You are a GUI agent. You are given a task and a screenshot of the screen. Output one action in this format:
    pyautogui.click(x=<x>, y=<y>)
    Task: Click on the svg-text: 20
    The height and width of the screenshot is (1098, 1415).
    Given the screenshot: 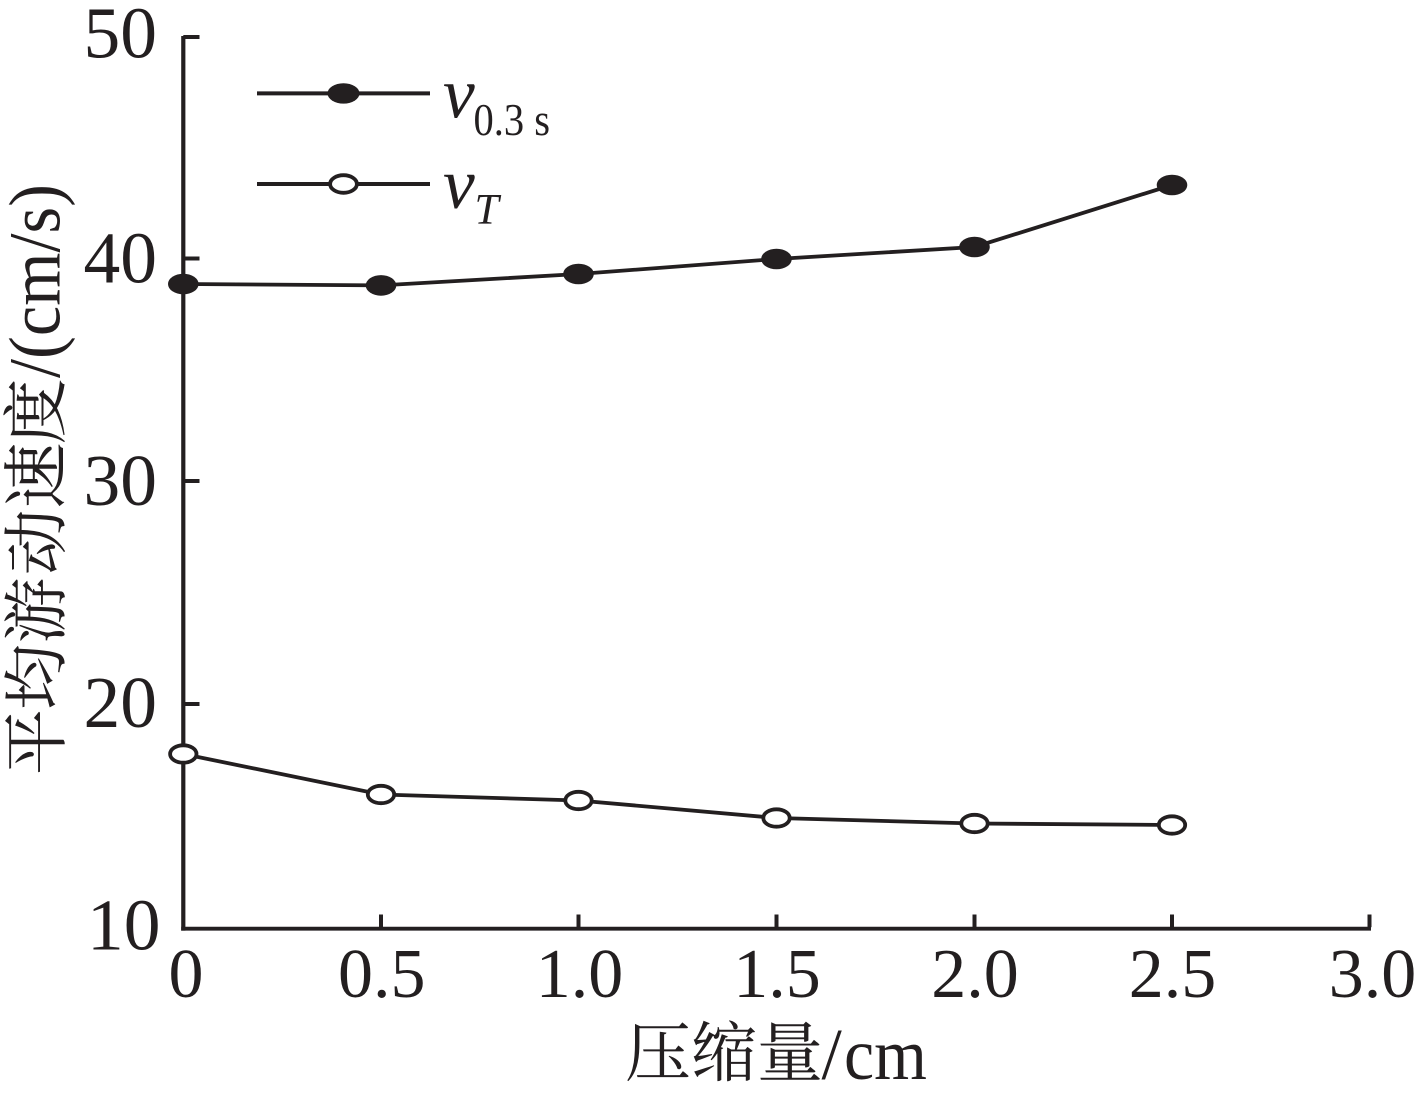 What is the action you would take?
    pyautogui.click(x=121, y=702)
    